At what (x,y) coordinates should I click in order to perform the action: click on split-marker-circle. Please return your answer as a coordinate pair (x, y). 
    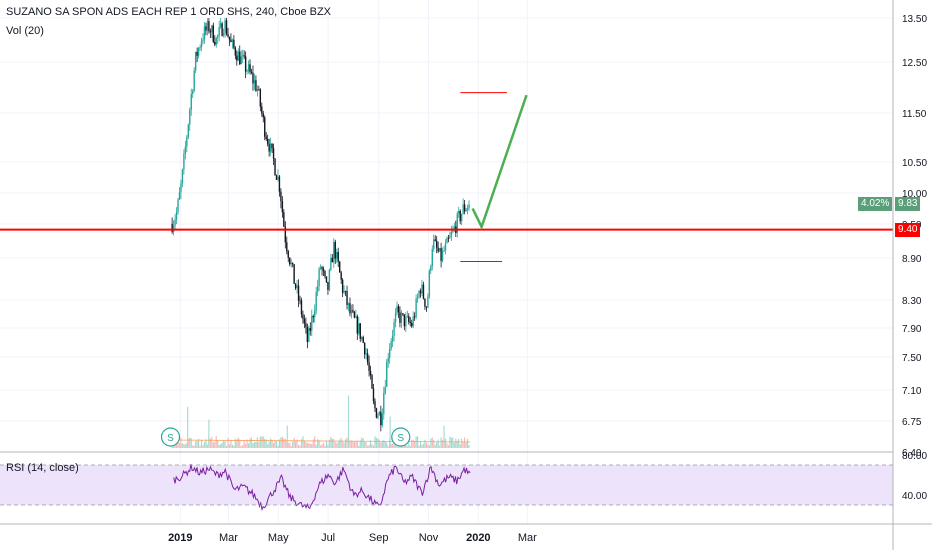
    Looking at the image, I should click on (401, 437).